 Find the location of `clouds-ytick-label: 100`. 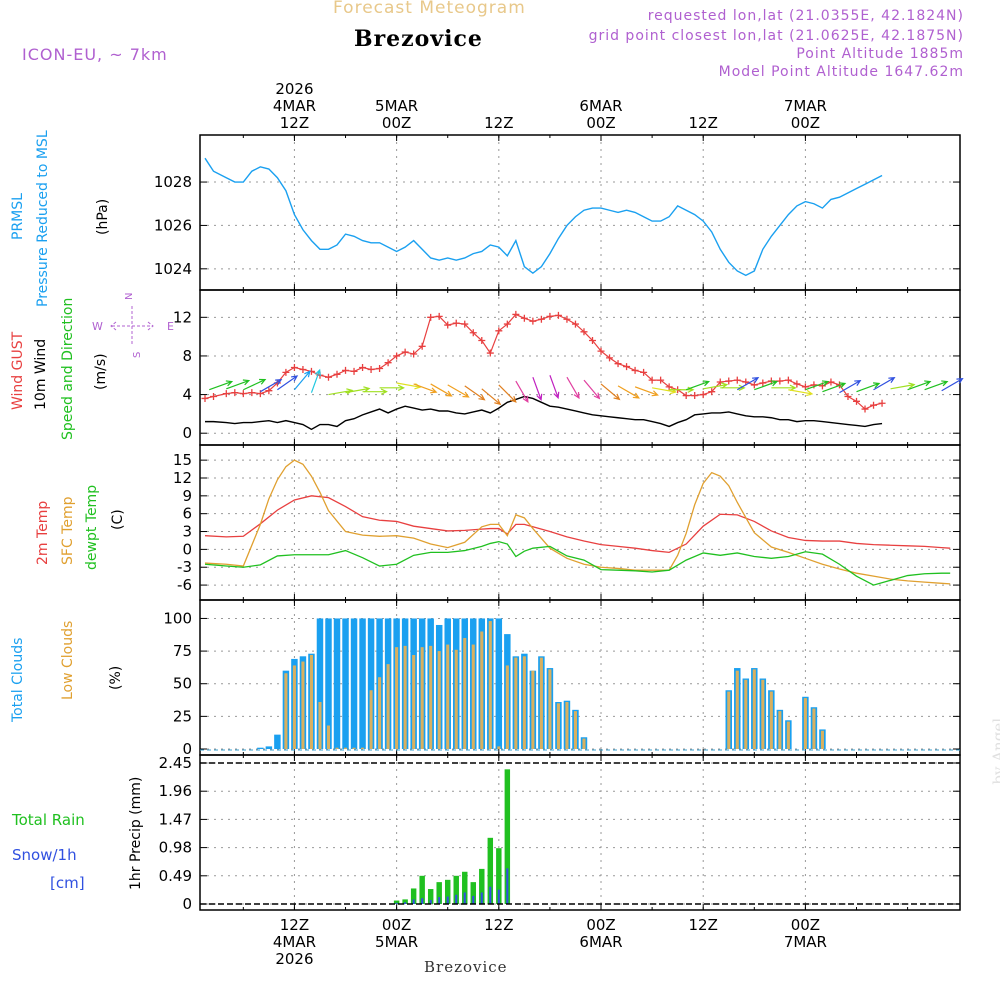

clouds-ytick-label: 100 is located at coordinates (177, 618).